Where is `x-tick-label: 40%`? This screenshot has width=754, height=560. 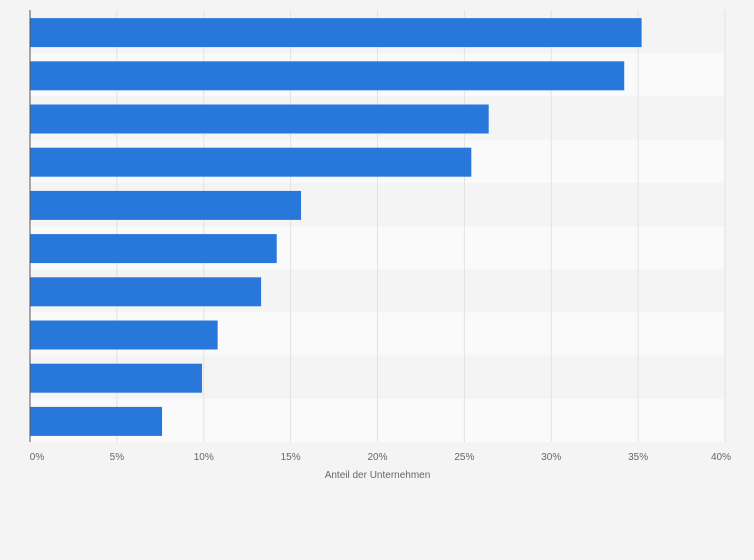
x-tick-label: 40% is located at coordinates (721, 457).